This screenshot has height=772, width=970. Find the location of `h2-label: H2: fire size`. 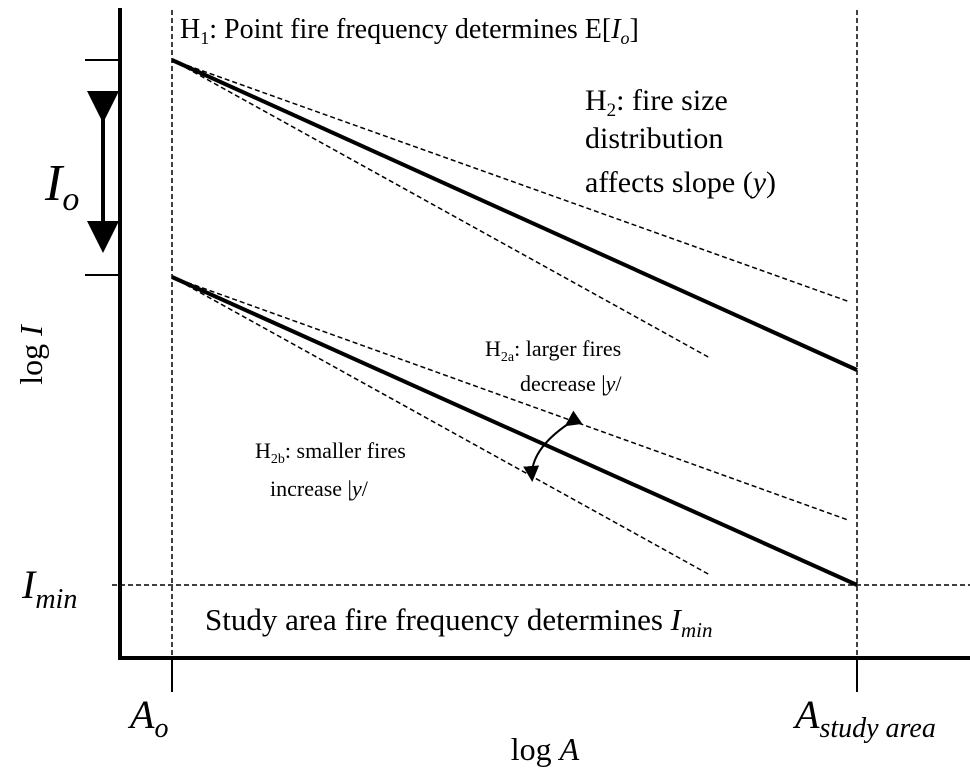

h2-label: H2: fire size is located at coordinates (656, 102).